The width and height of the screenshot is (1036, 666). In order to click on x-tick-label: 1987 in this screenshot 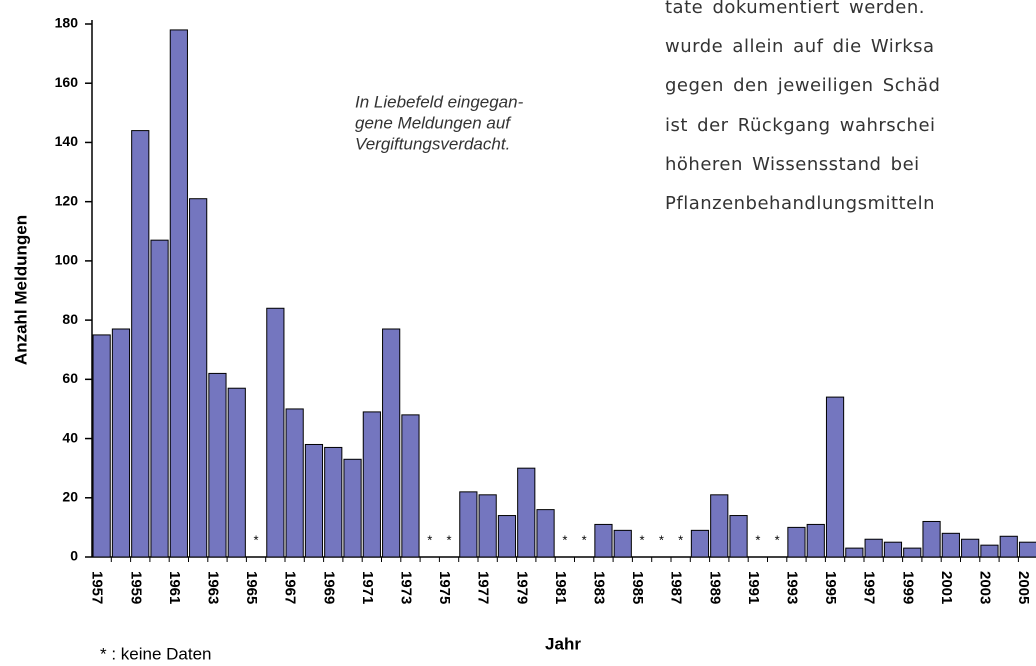, I will do `click(676, 587)`.